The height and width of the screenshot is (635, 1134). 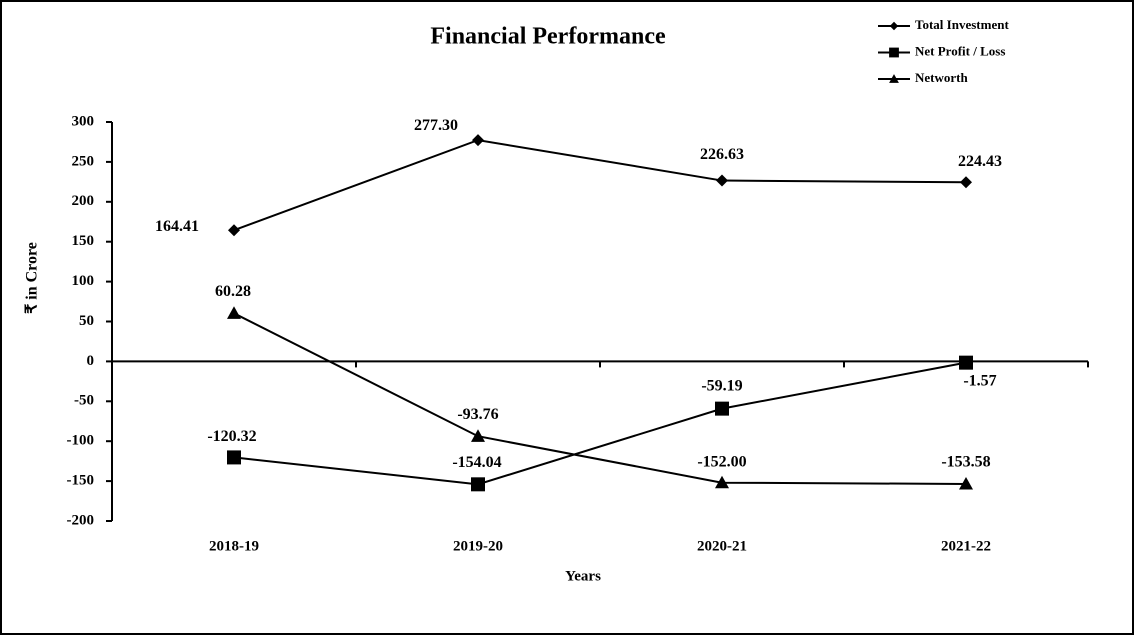 What do you see at coordinates (941, 77) in the screenshot?
I see `legend-label: Networth` at bounding box center [941, 77].